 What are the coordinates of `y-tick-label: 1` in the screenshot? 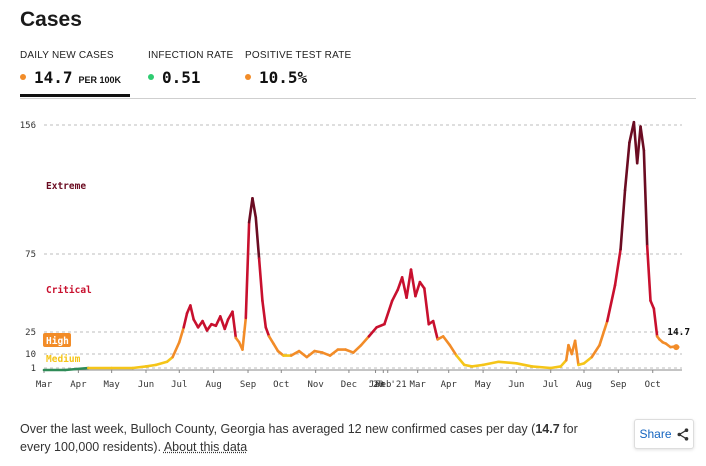 It's located at (33, 369).